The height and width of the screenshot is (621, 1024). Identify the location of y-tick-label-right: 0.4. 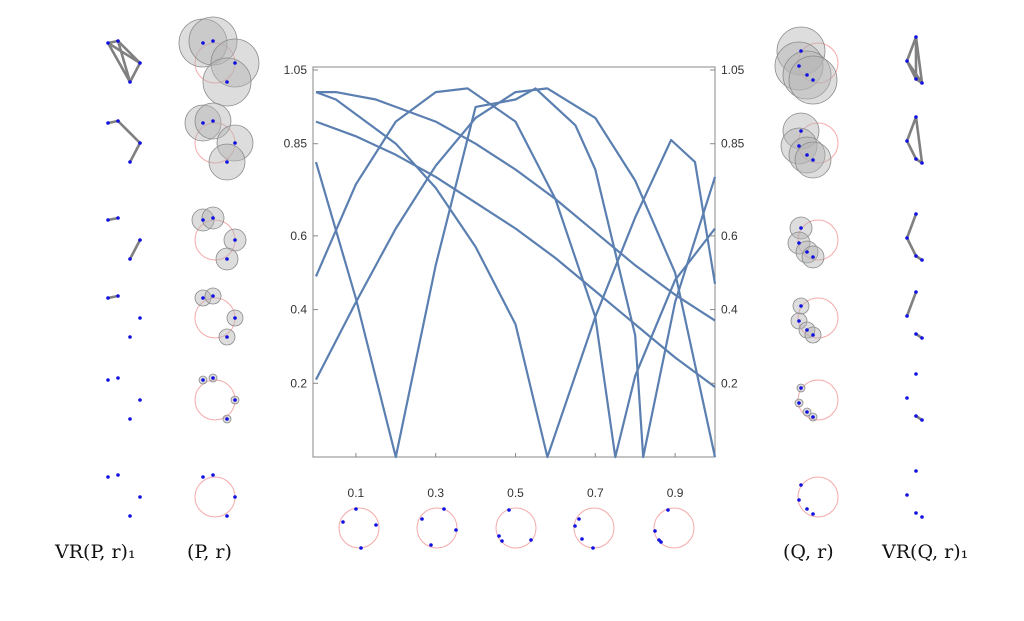
(729, 310).